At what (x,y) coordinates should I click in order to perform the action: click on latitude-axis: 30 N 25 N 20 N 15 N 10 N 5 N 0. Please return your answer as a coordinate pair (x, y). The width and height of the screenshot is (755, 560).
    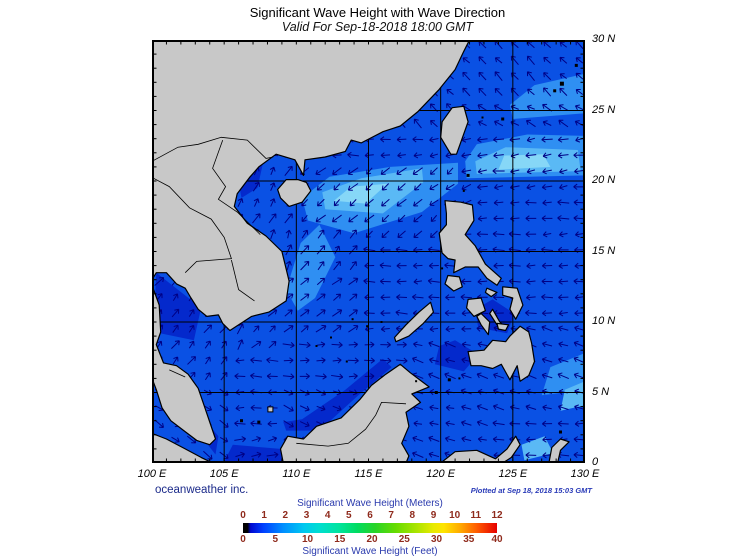
    Looking at the image, I should click on (614, 250).